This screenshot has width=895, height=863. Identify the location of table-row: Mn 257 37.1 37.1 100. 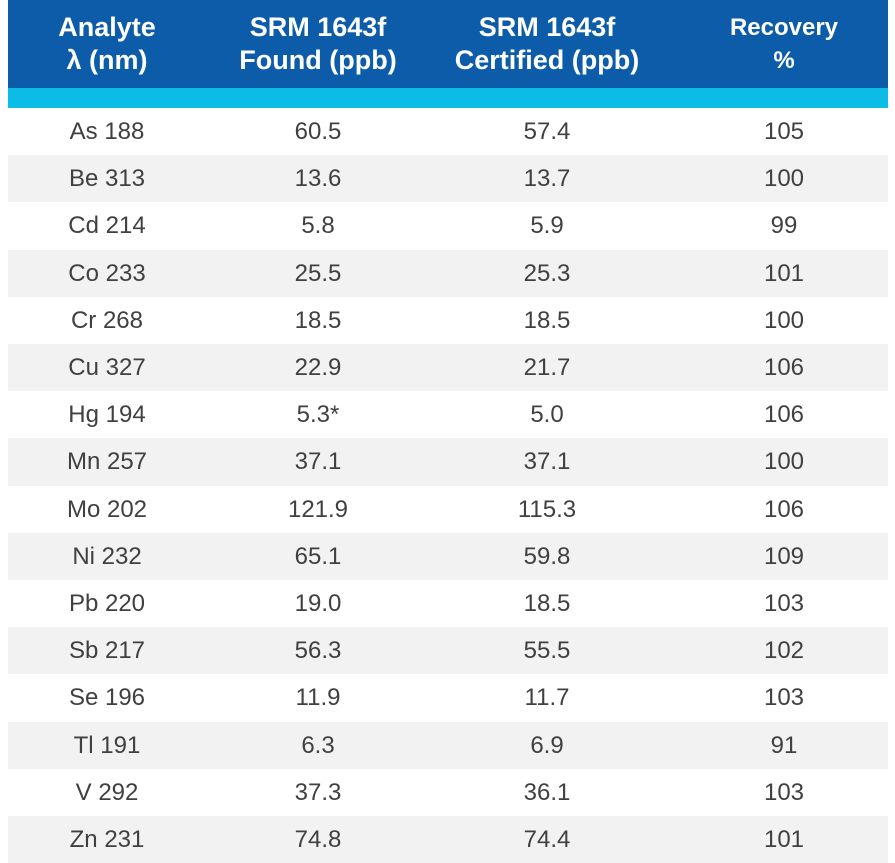
(448, 462).